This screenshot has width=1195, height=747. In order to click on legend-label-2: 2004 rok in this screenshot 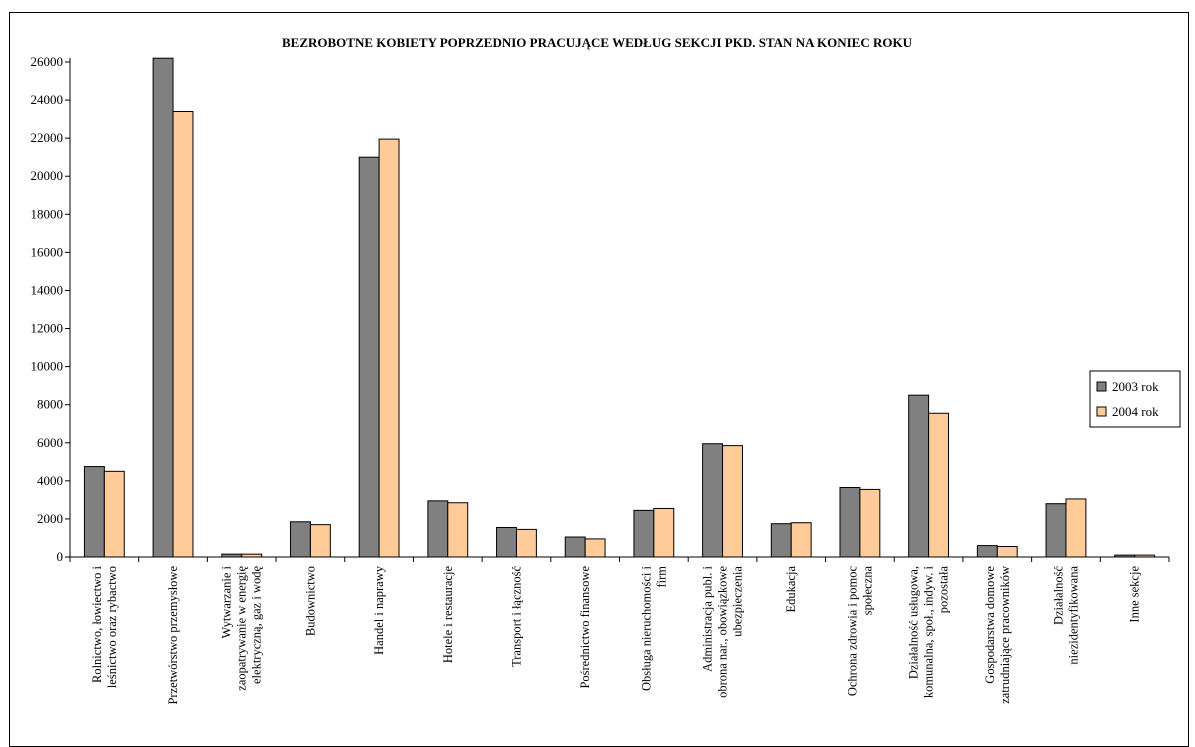, I will do `click(1135, 411)`.